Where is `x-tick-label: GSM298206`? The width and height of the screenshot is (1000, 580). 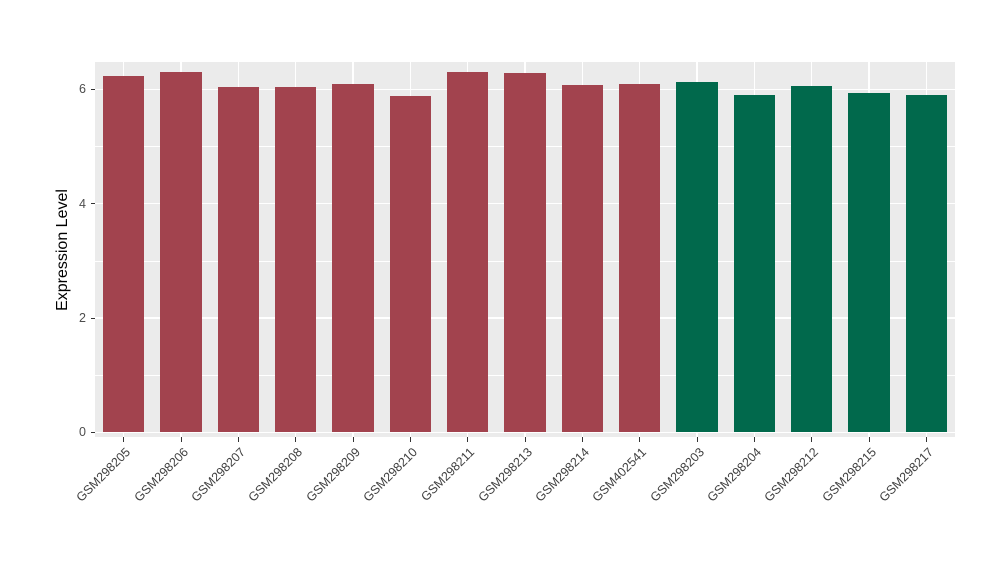 x-tick-label: GSM298206 is located at coordinates (161, 475).